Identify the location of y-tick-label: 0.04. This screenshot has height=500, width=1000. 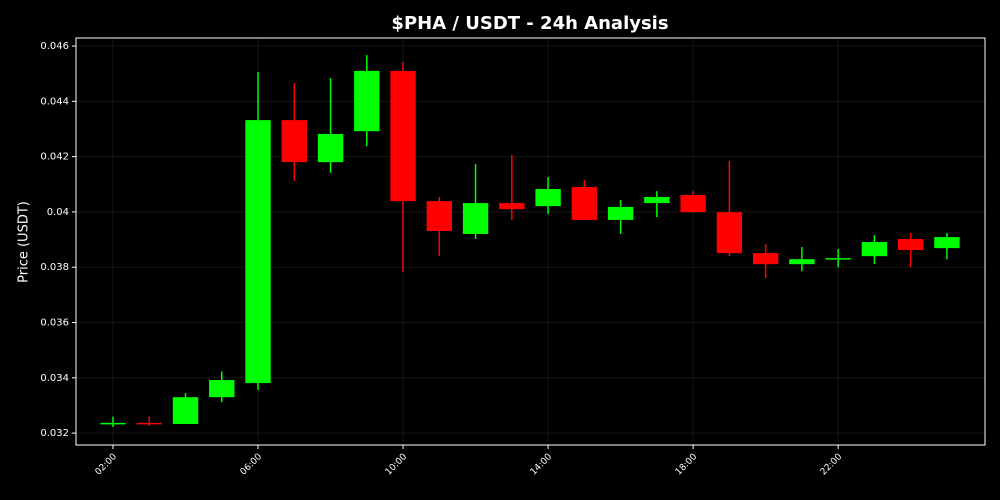
(58, 212).